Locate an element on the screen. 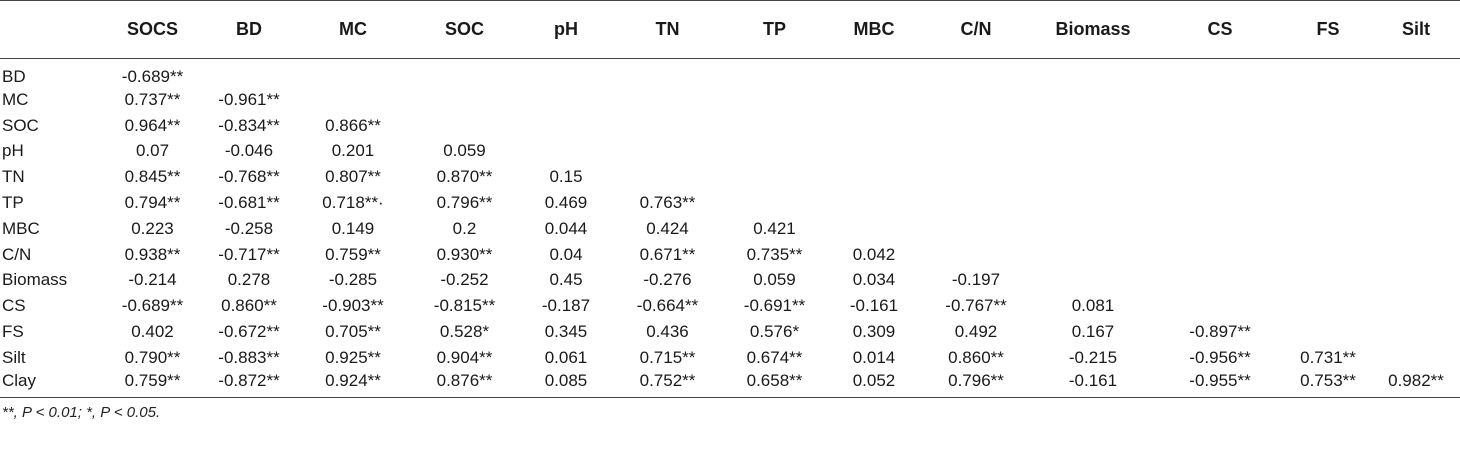  column-header: Silt is located at coordinates (1416, 29).